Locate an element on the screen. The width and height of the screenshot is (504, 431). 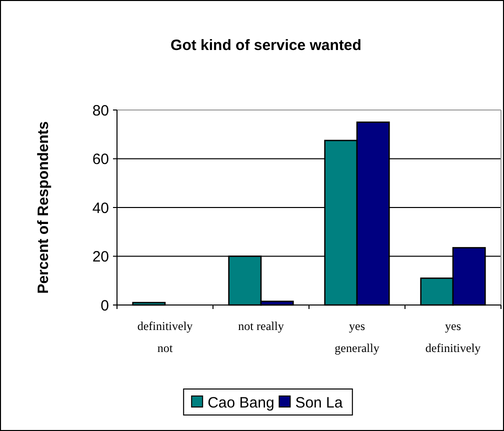
chart-title: Got kind of service wanted is located at coordinates (266, 45).